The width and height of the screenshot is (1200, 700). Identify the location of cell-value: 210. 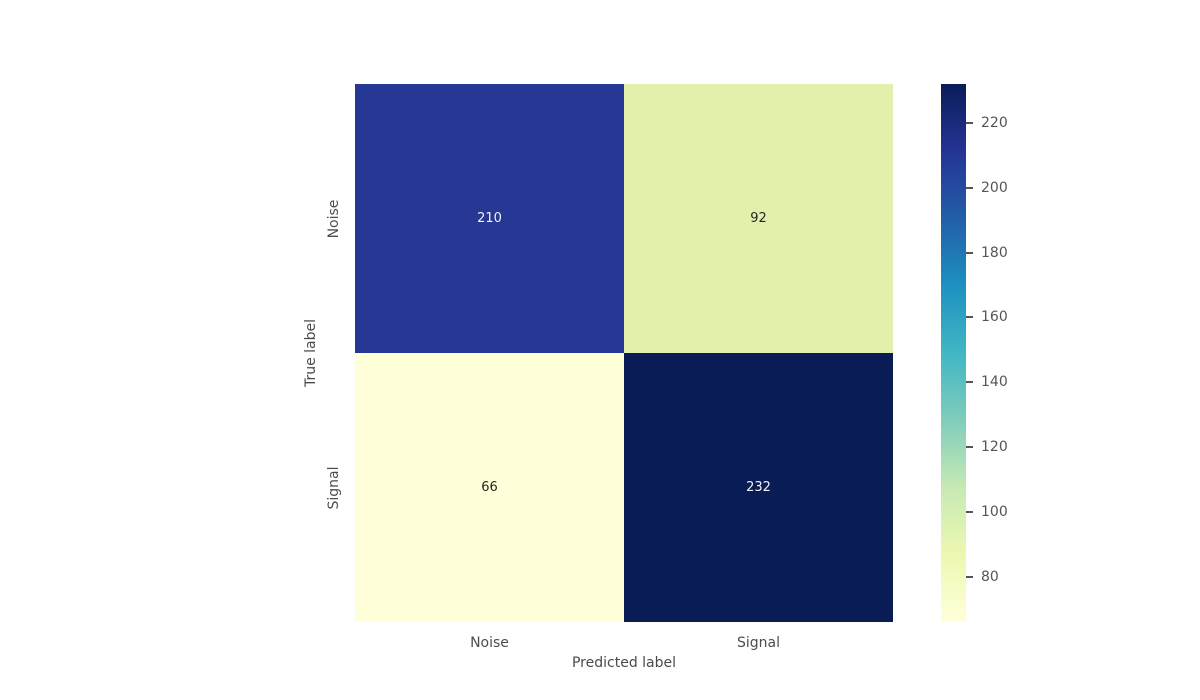
(489, 218).